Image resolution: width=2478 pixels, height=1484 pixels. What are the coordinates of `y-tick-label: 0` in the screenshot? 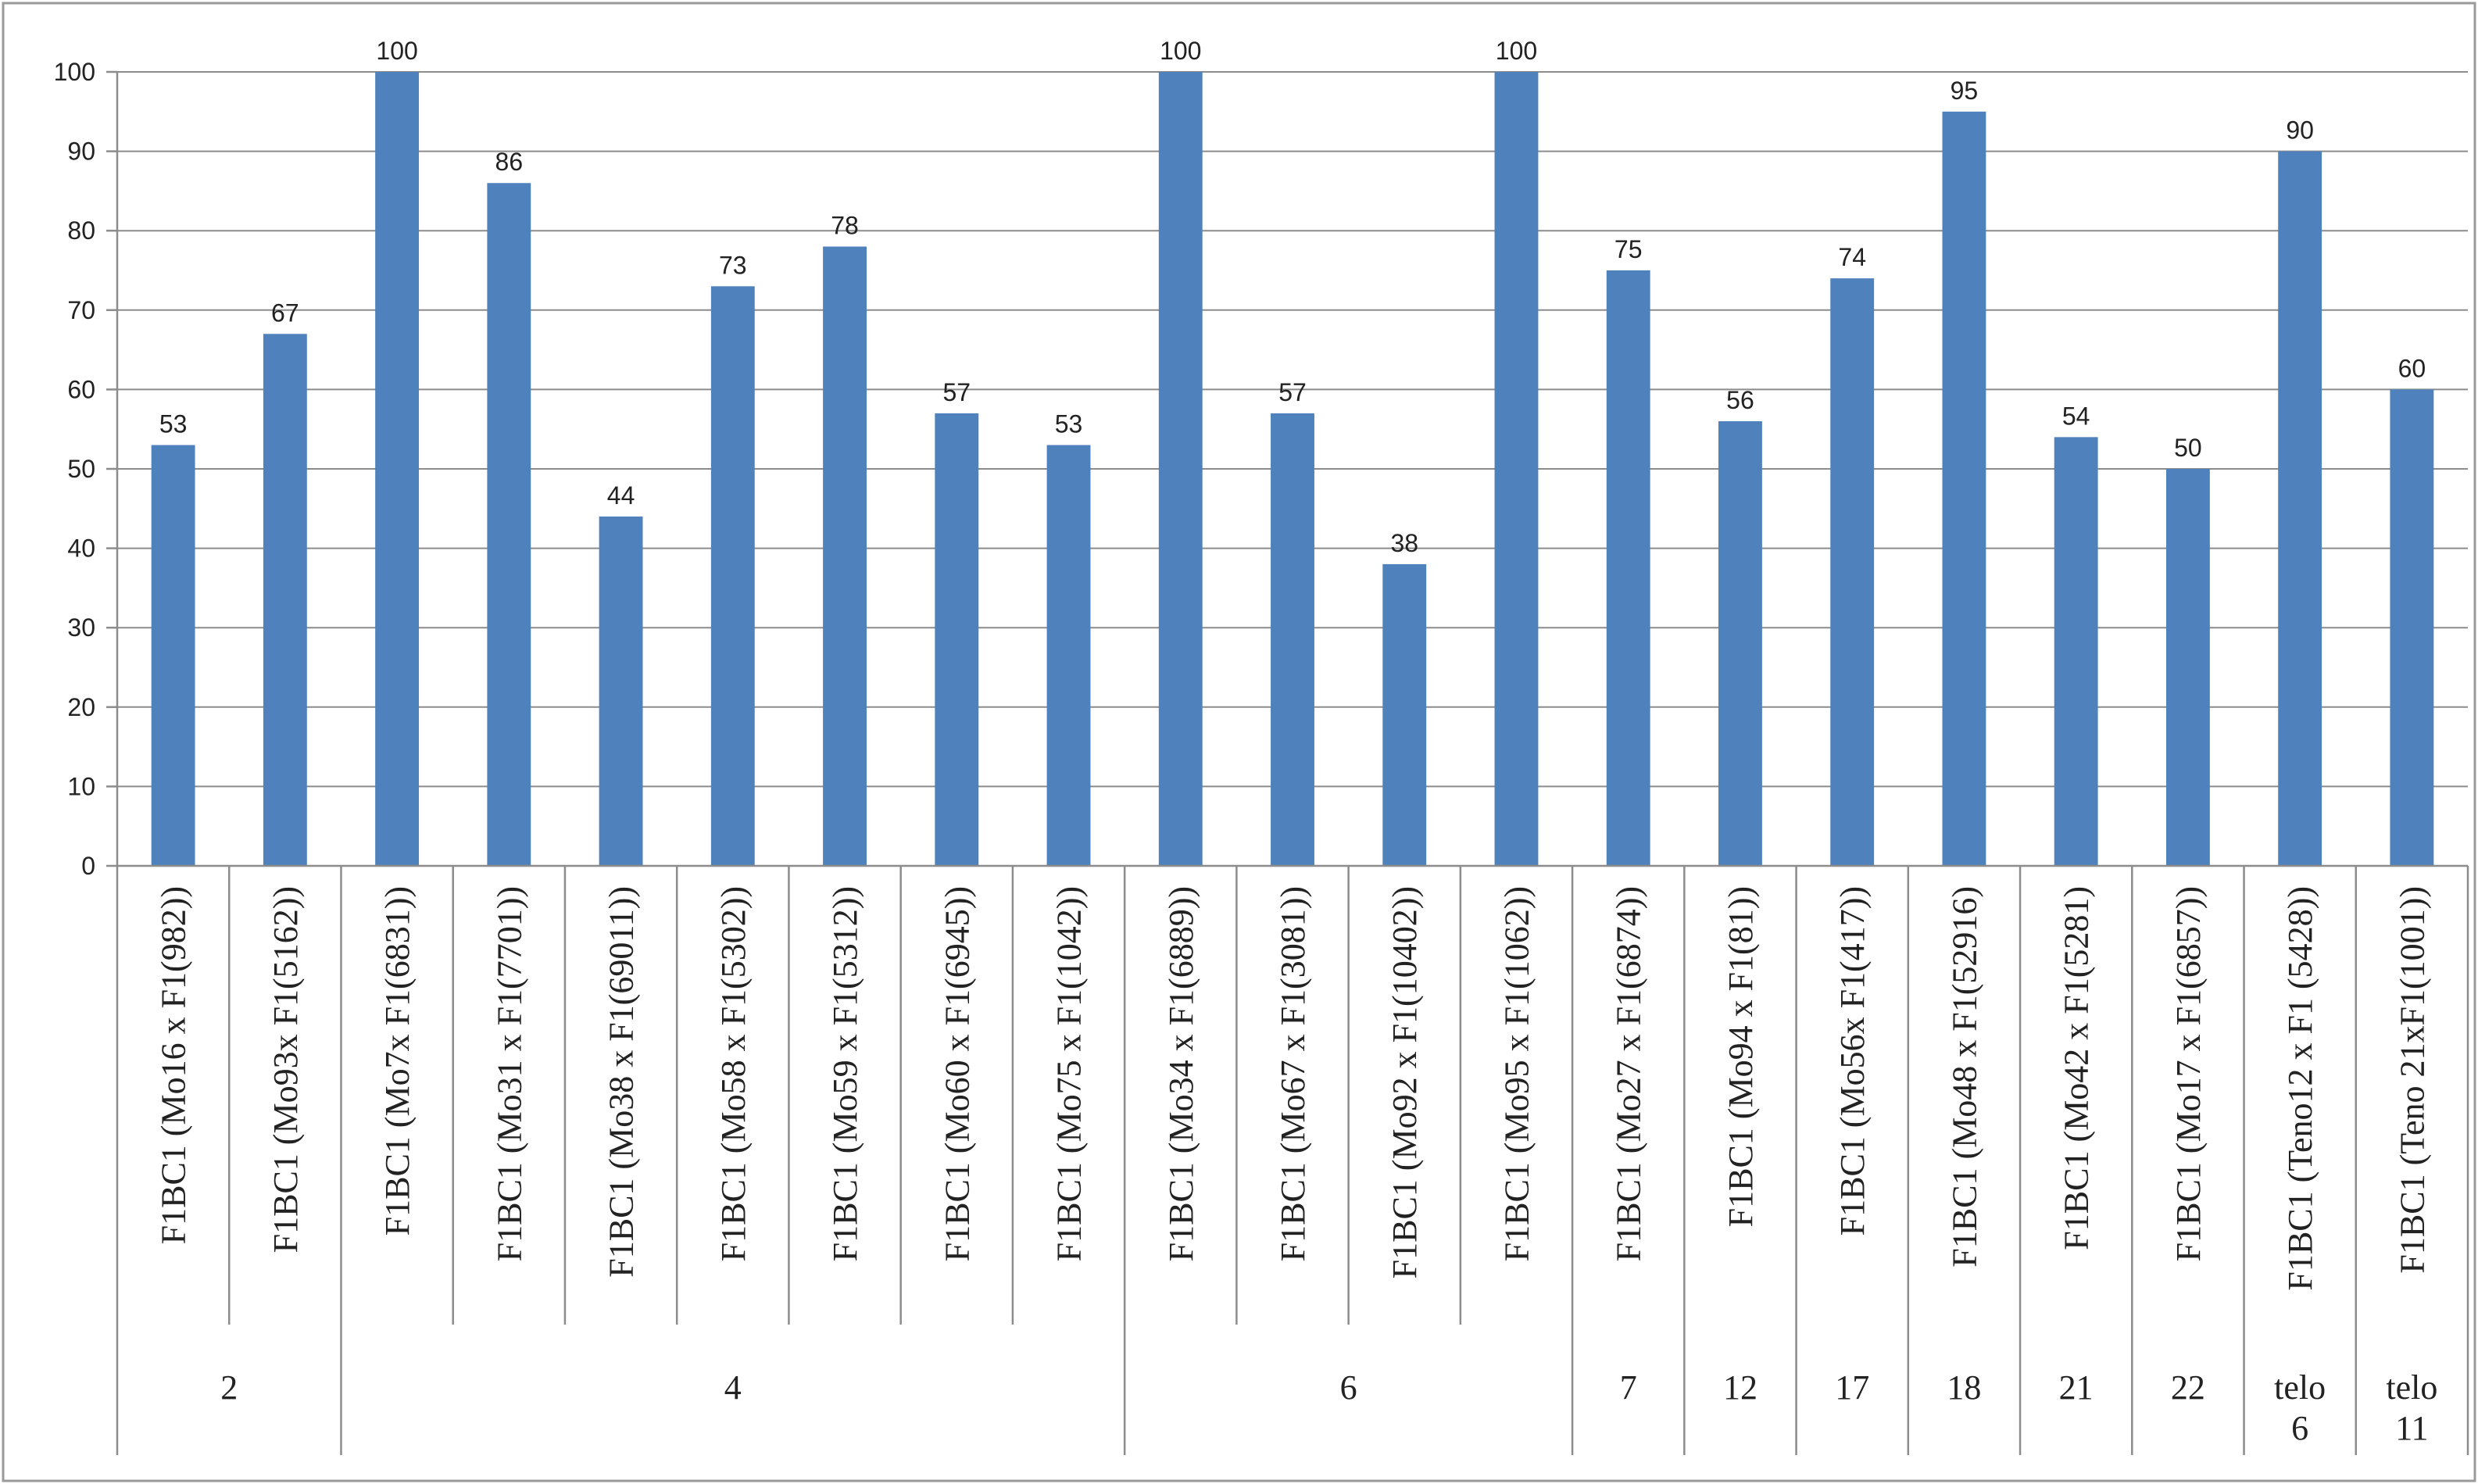 It's located at (88, 866).